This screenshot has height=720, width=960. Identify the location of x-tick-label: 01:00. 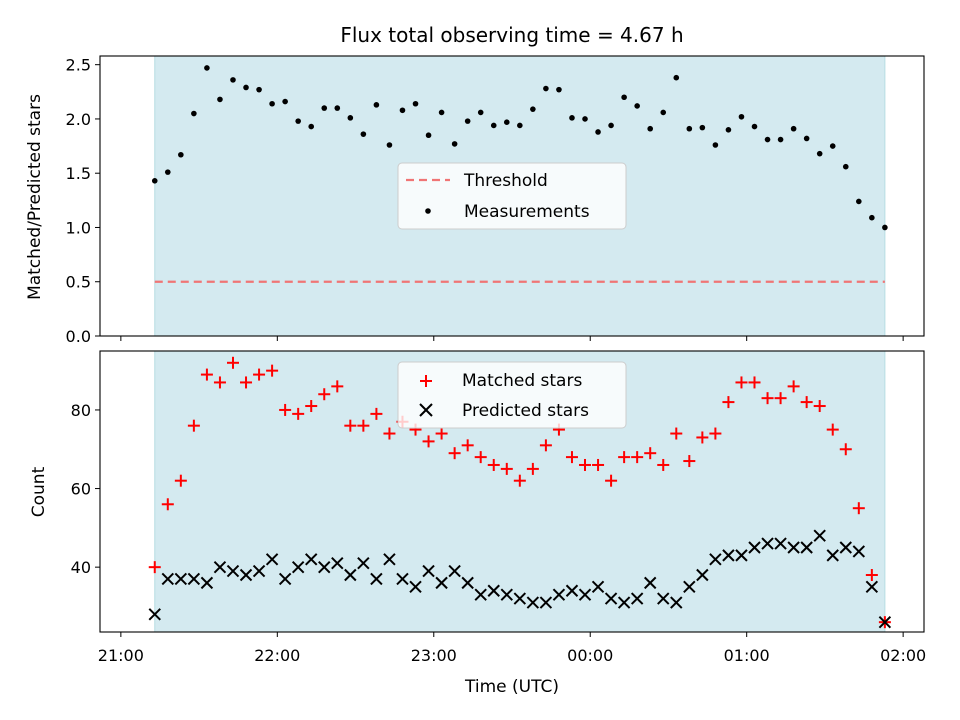
(747, 655).